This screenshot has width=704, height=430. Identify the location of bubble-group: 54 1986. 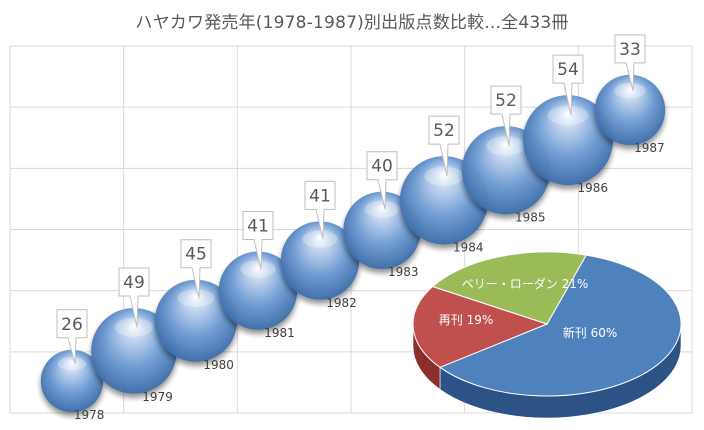
(568, 124).